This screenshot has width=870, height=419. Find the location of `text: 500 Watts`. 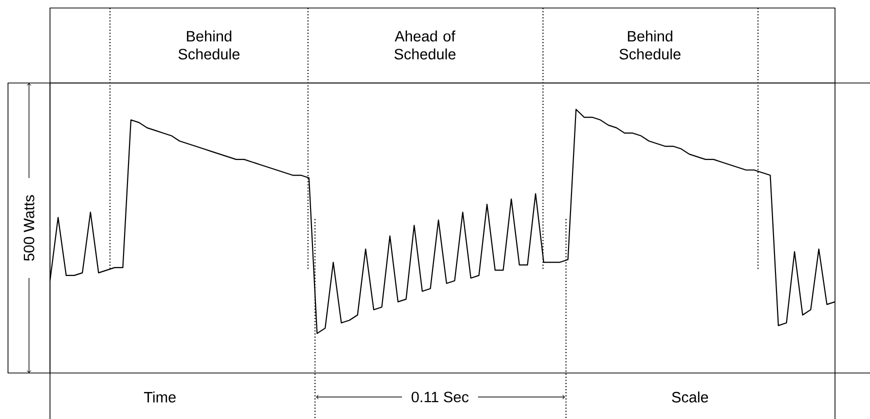

text: 500 Watts is located at coordinates (29, 228).